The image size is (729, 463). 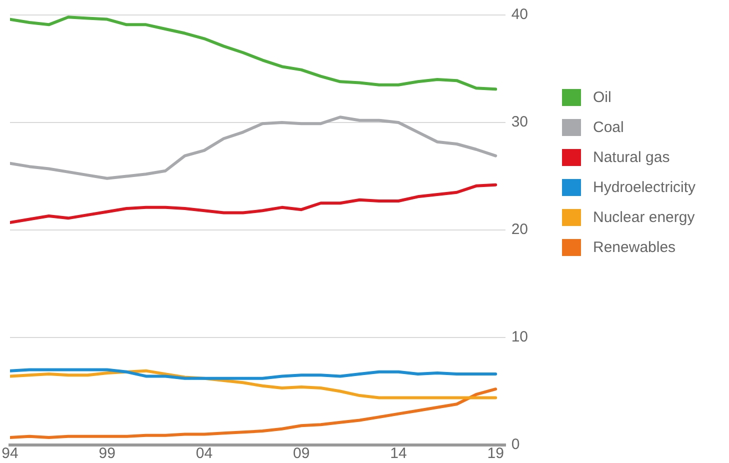 I want to click on legend-label: Renewables, so click(x=634, y=247).